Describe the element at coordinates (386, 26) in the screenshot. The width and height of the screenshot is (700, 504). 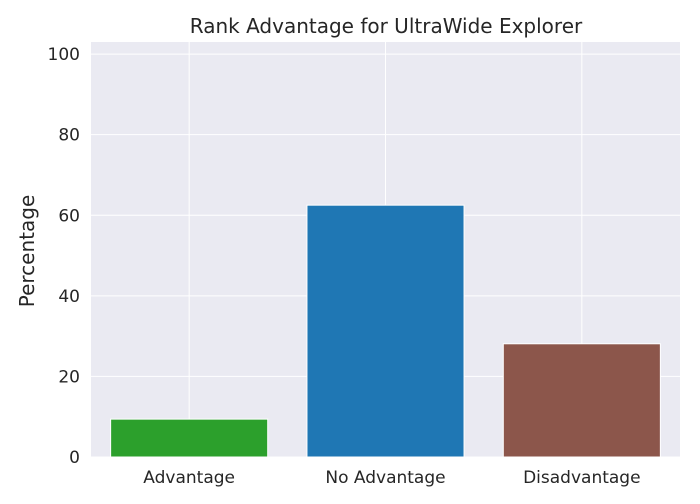
I see `chart-title: Rank Advantage for UltraWide Explorer` at that location.